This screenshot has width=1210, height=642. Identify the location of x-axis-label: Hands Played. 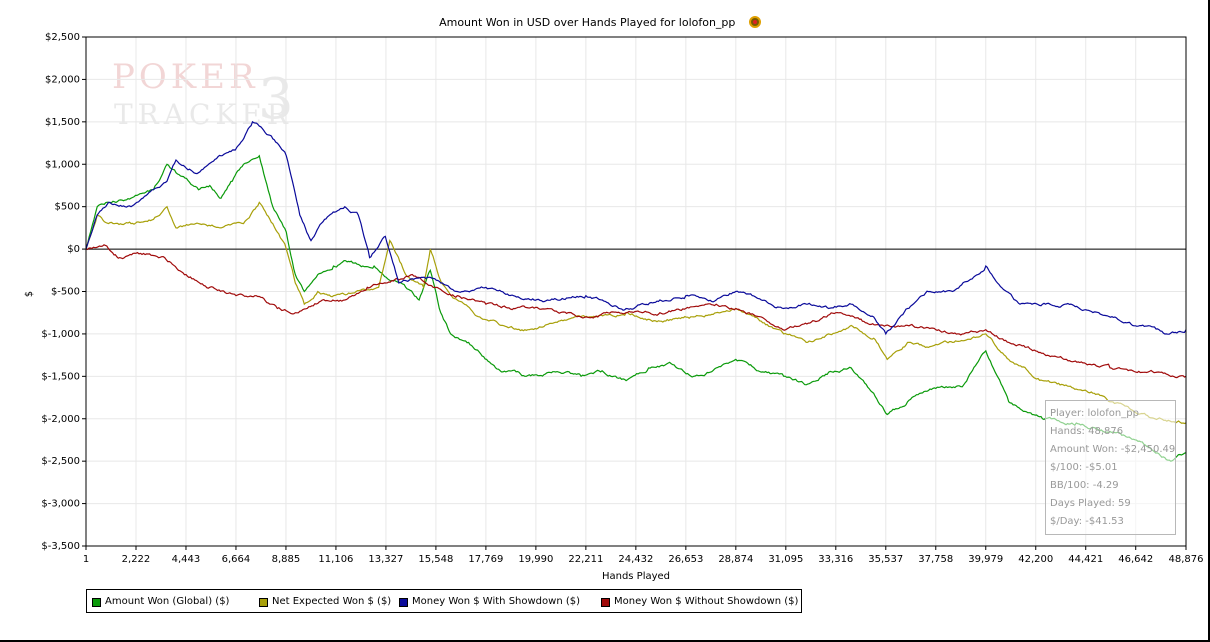
(636, 576).